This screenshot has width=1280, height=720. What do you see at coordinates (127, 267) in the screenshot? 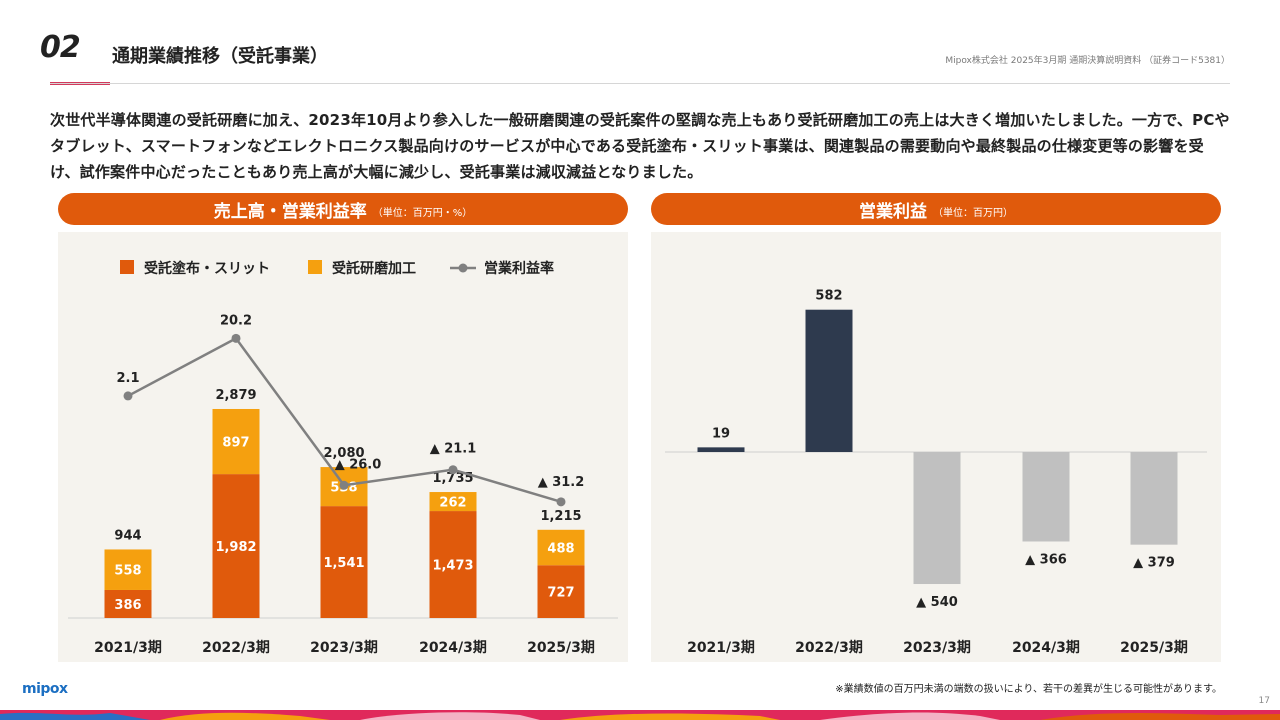
I see `legend-swatch-coating` at bounding box center [127, 267].